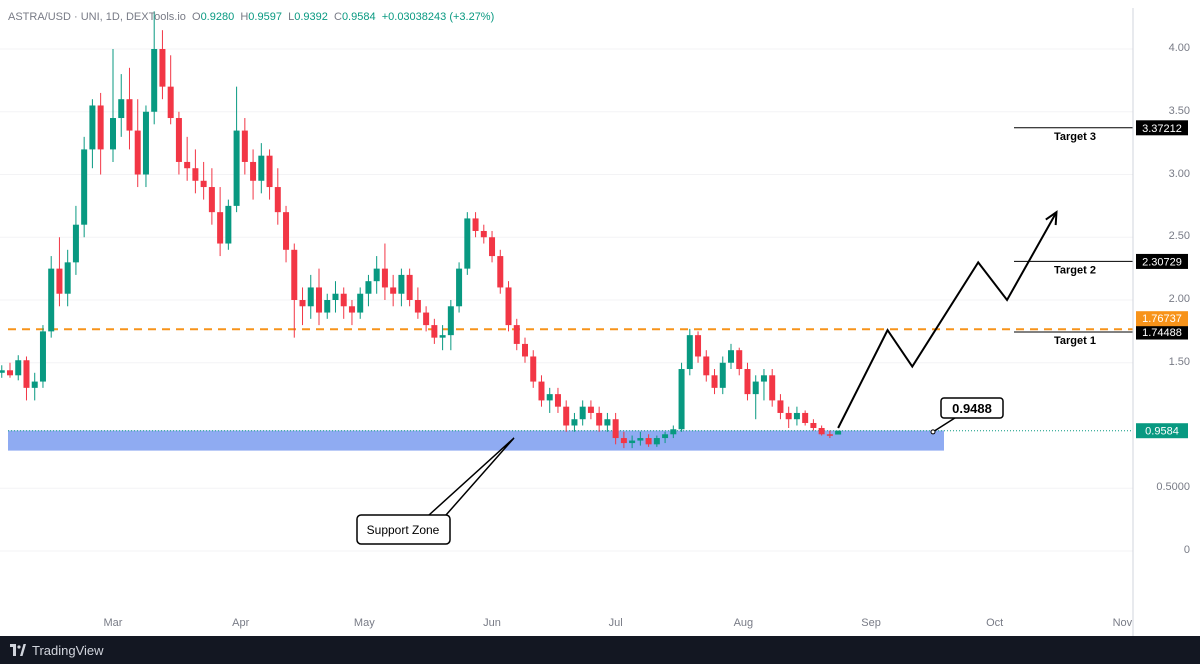 Image resolution: width=1200 pixels, height=664 pixels. What do you see at coordinates (358, 17) in the screenshot?
I see `close-value: 0.9584` at bounding box center [358, 17].